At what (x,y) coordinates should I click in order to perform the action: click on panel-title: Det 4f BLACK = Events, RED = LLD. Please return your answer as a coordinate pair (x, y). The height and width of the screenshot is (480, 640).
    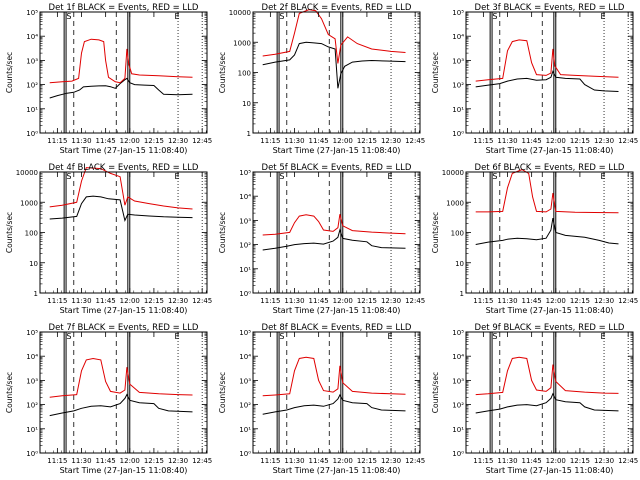
    Looking at the image, I should click on (124, 168).